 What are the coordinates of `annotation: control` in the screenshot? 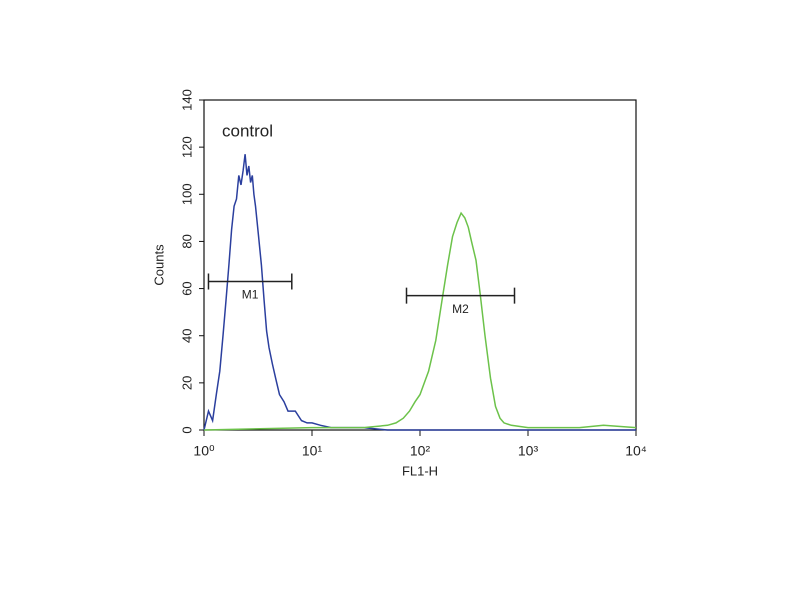 It's located at (247, 130).